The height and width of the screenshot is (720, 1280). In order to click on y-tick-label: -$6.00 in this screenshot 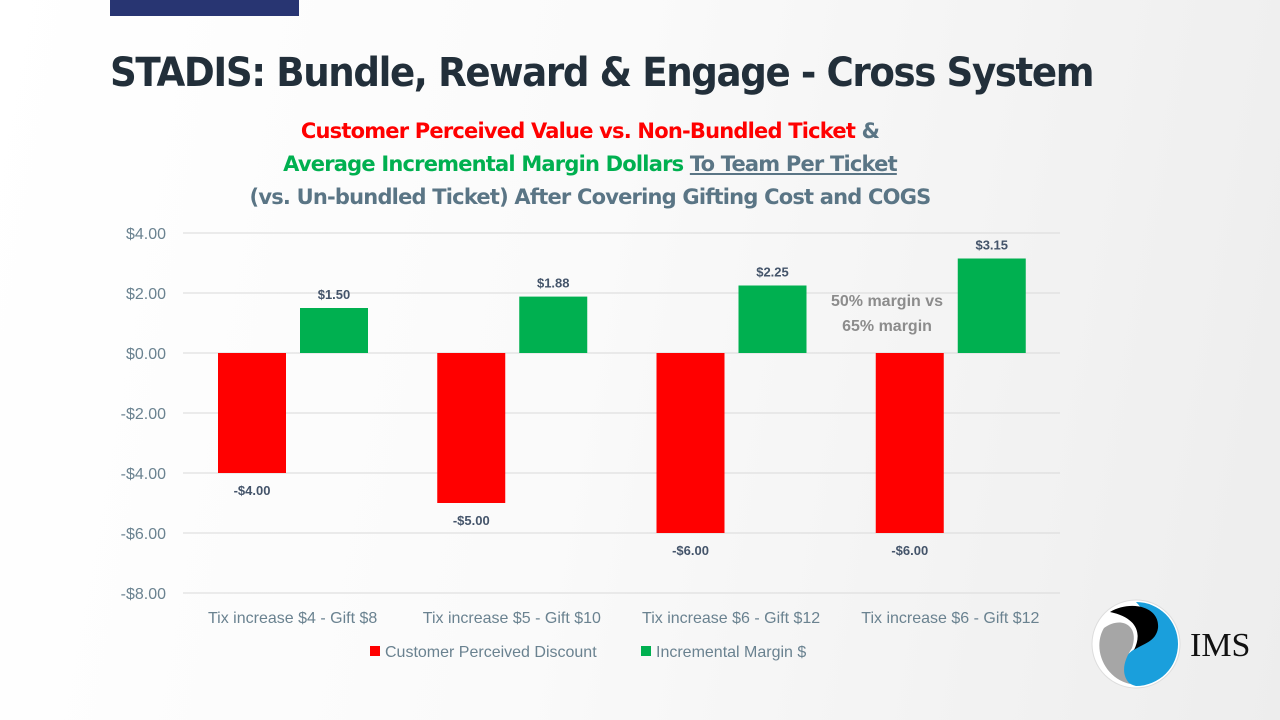, I will do `click(143, 534)`.